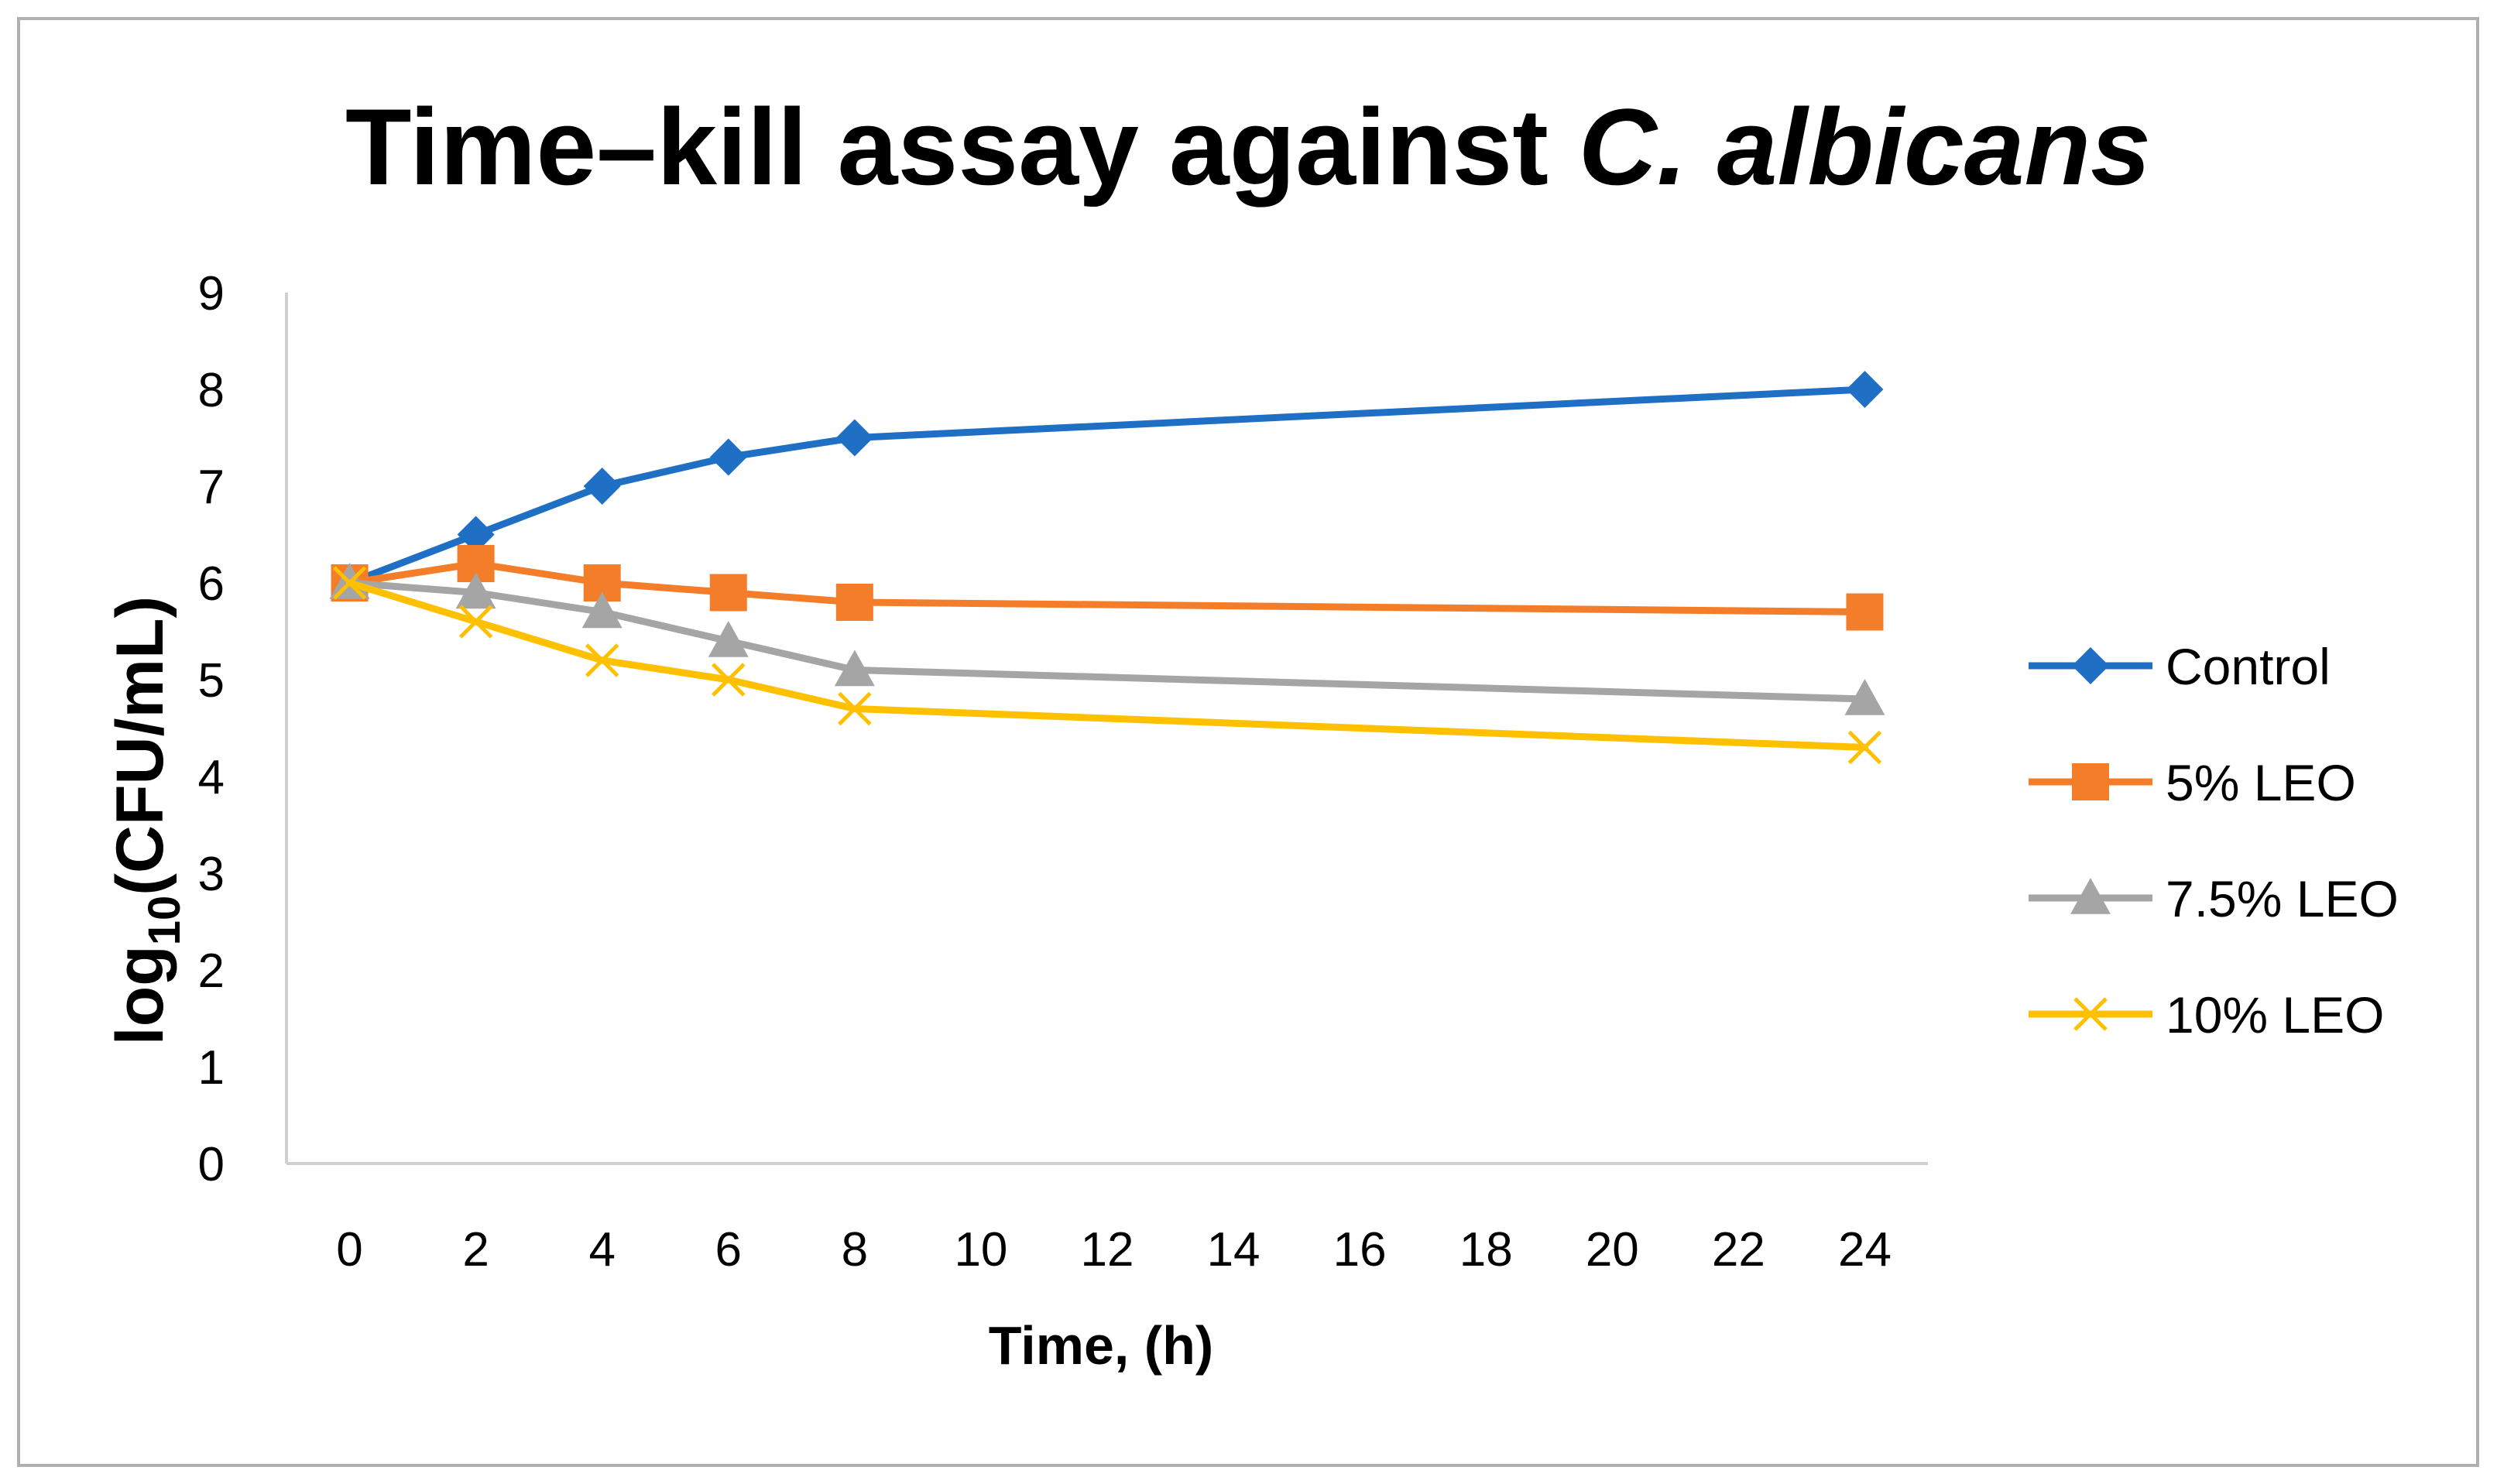 The height and width of the screenshot is (1484, 2497). Describe the element at coordinates (1613, 1250) in the screenshot. I see `x-tick-label: 20` at that location.